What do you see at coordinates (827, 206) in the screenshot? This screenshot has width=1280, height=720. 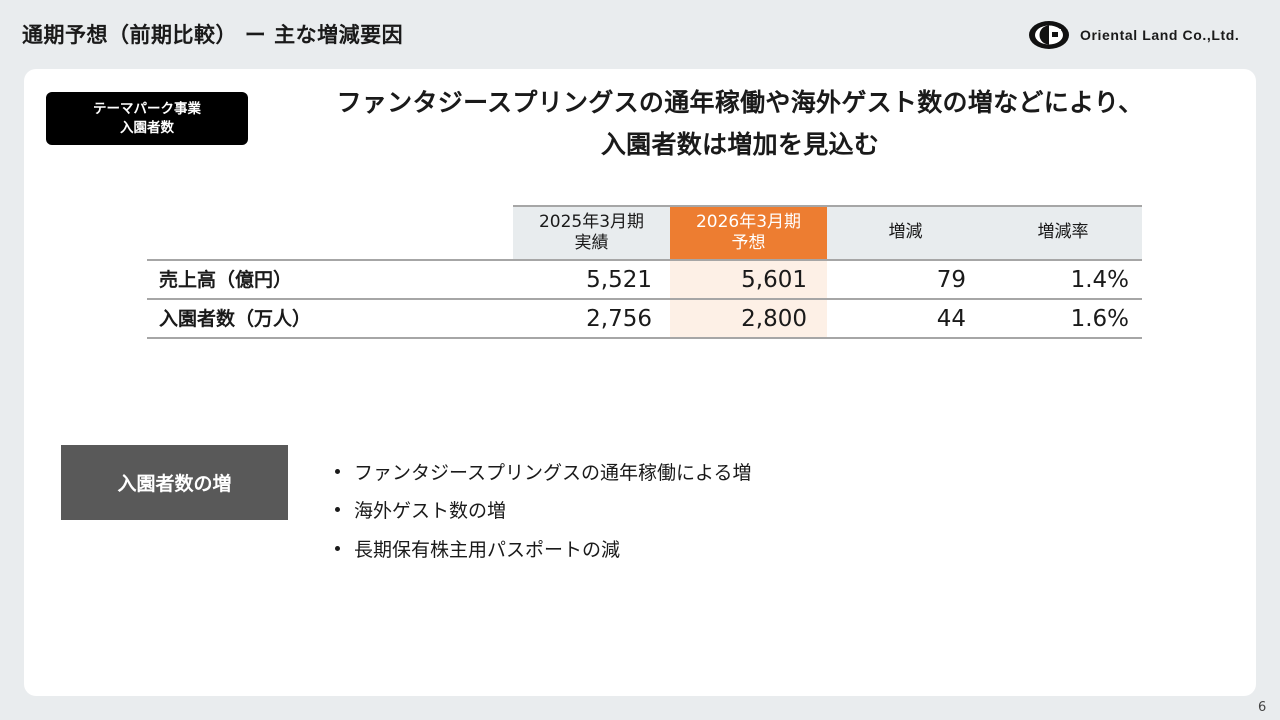 I see `header-top-line` at bounding box center [827, 206].